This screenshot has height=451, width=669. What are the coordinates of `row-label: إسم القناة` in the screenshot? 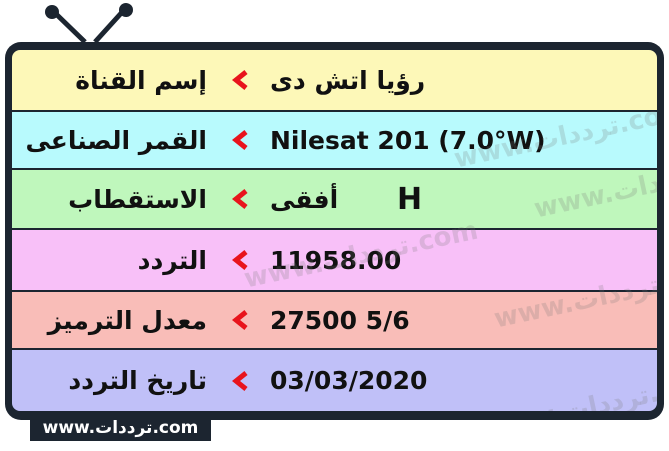 It's located at (141, 80).